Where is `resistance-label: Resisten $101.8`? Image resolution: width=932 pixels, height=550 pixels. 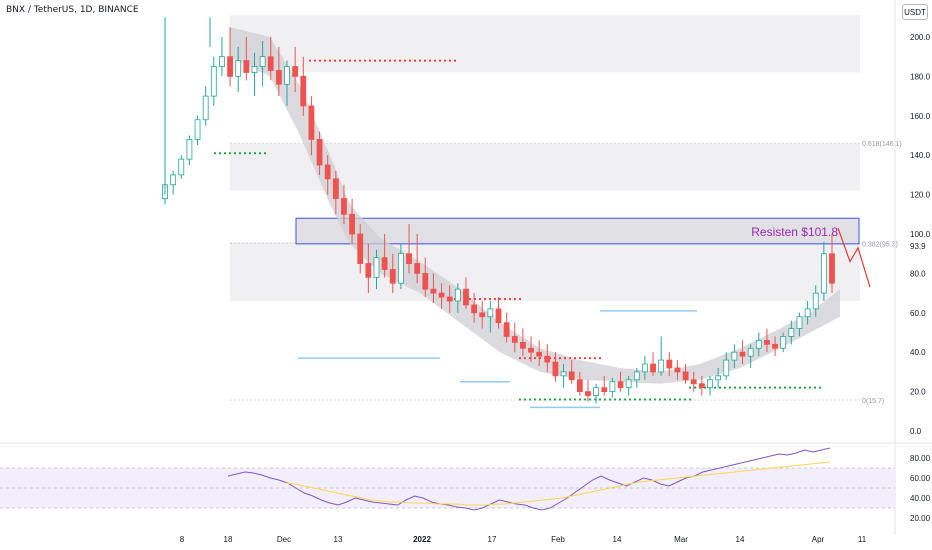 resistance-label: Resisten $101.8 is located at coordinates (794, 232).